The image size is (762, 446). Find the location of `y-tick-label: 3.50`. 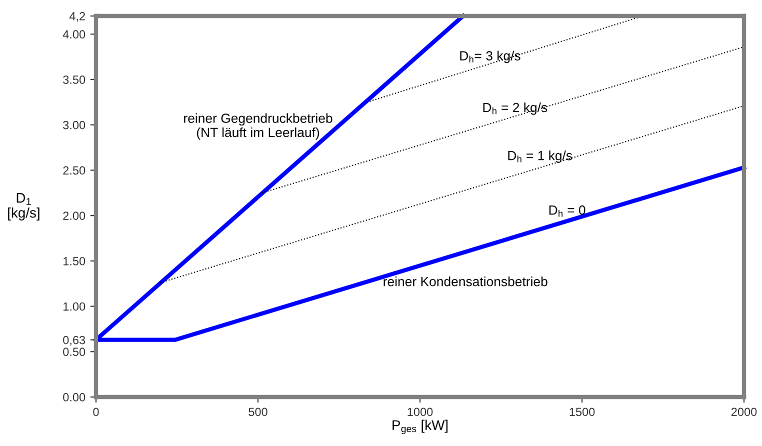

y-tick-label: 3.50 is located at coordinates (74, 80).